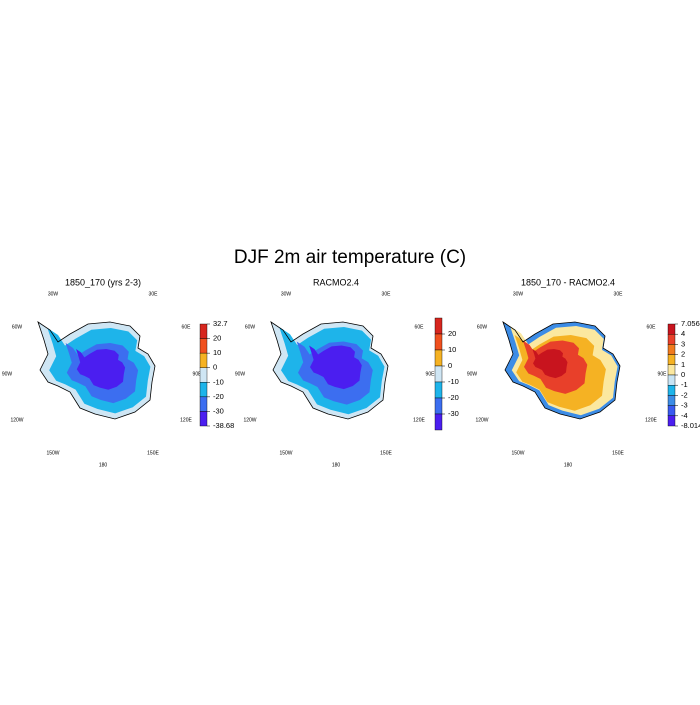 The image size is (700, 705). Describe the element at coordinates (683, 333) in the screenshot. I see `colorbar-label: 4` at that location.